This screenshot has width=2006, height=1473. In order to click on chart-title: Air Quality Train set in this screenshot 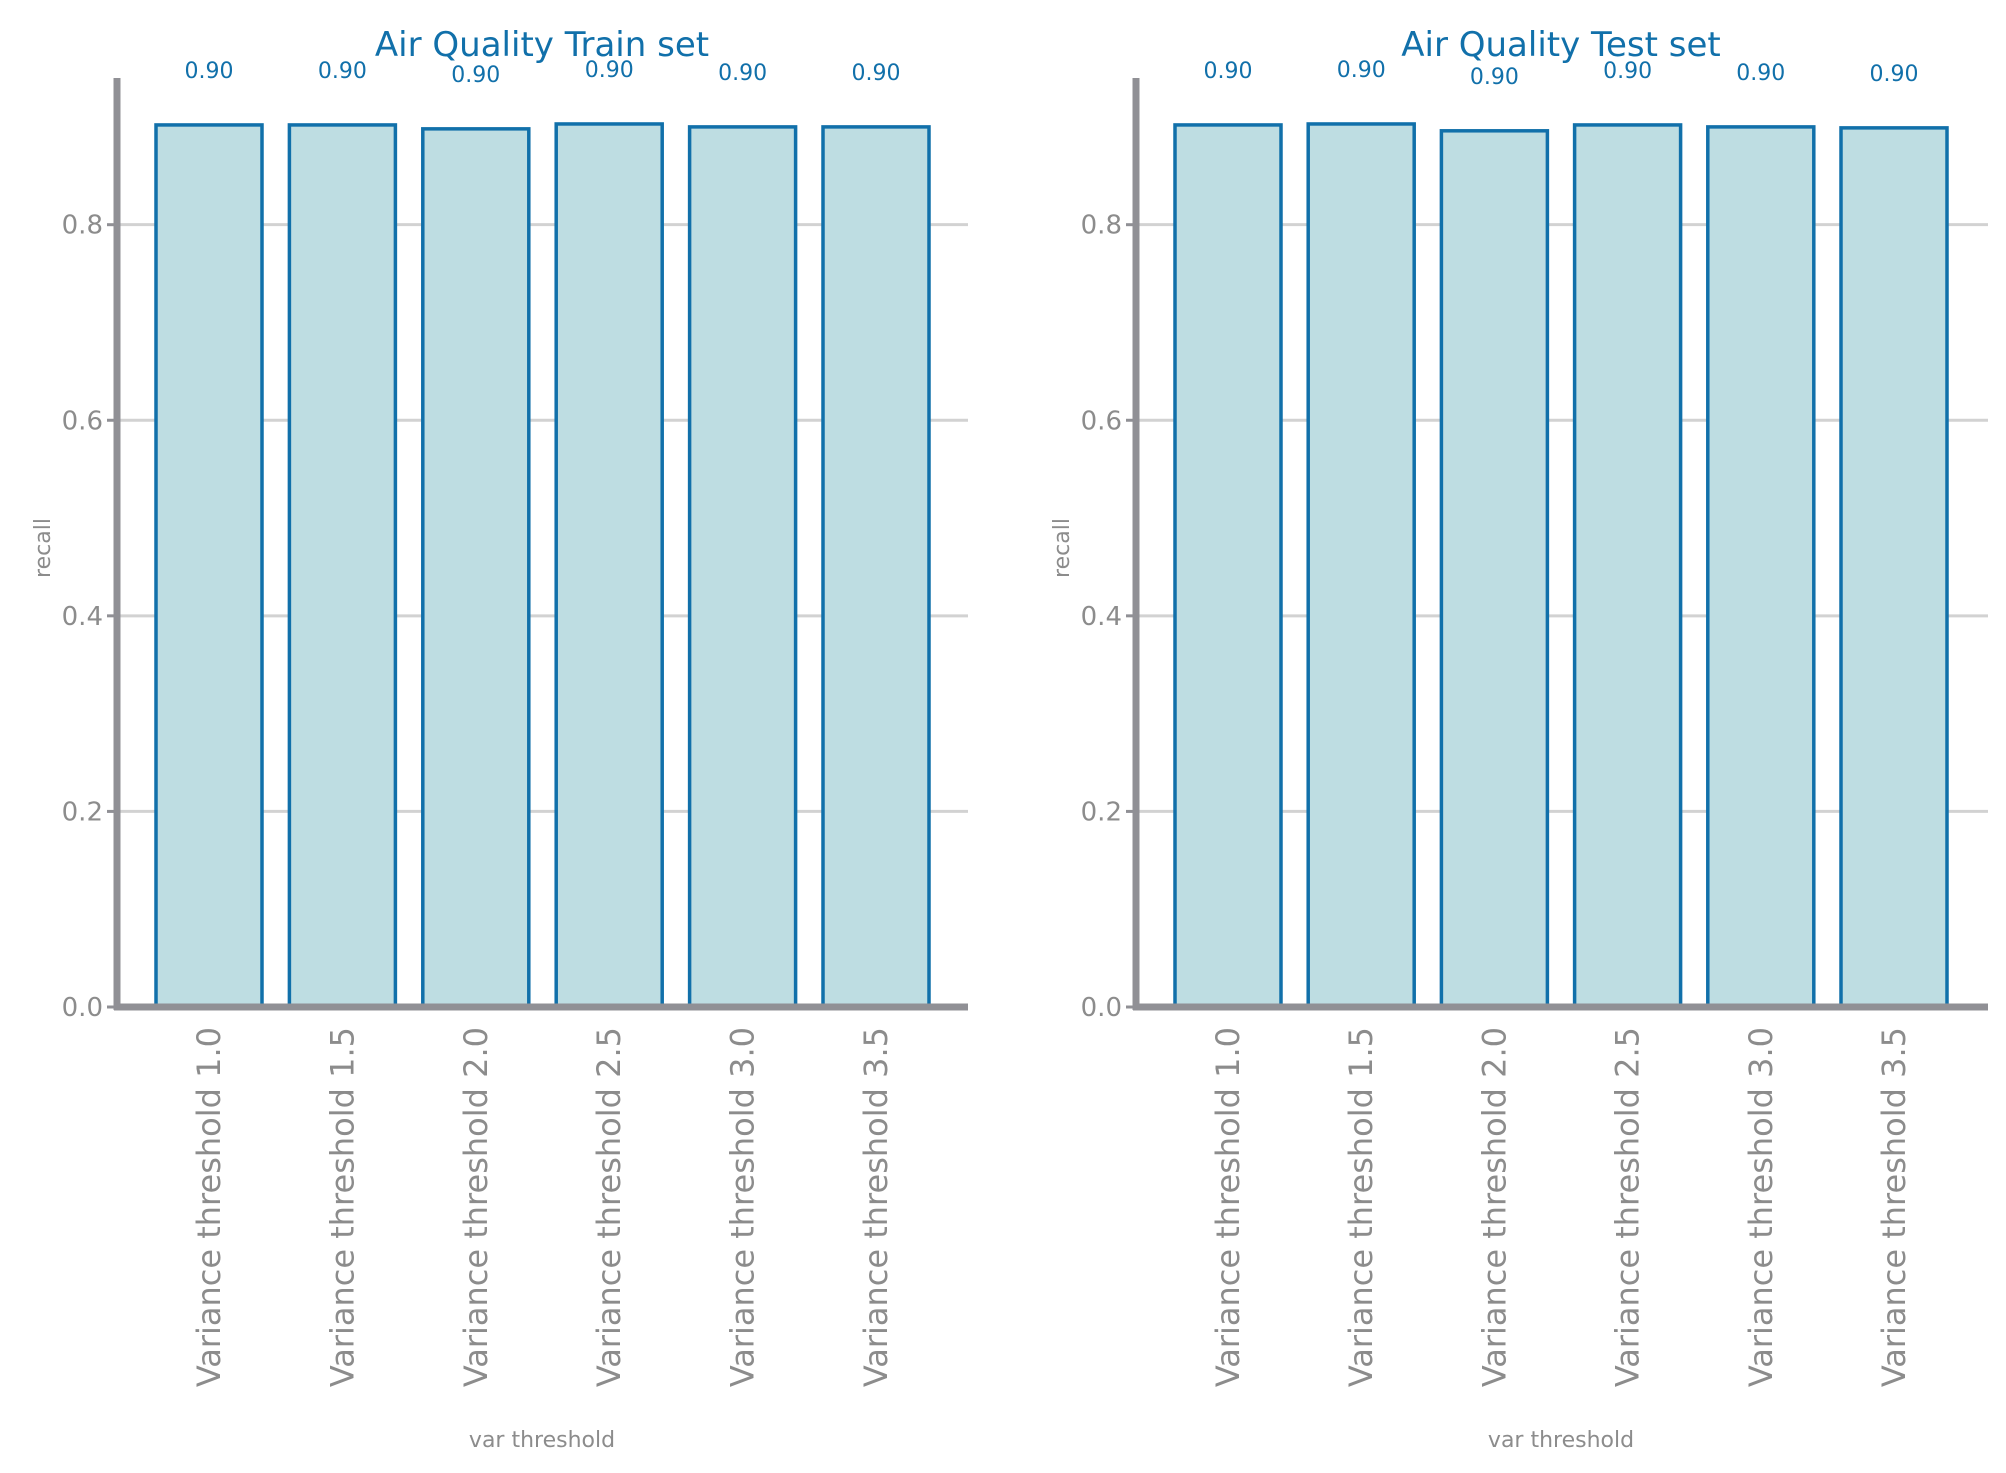, I will do `click(542, 45)`.